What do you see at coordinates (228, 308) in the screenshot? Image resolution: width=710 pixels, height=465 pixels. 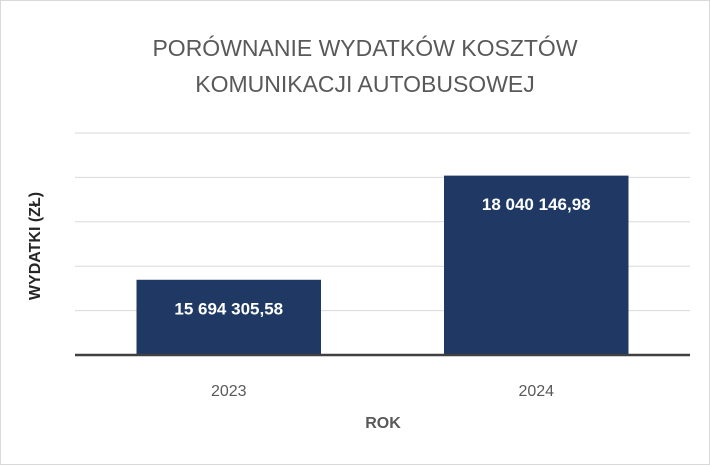 I see `data-label: 15 694 305,58` at bounding box center [228, 308].